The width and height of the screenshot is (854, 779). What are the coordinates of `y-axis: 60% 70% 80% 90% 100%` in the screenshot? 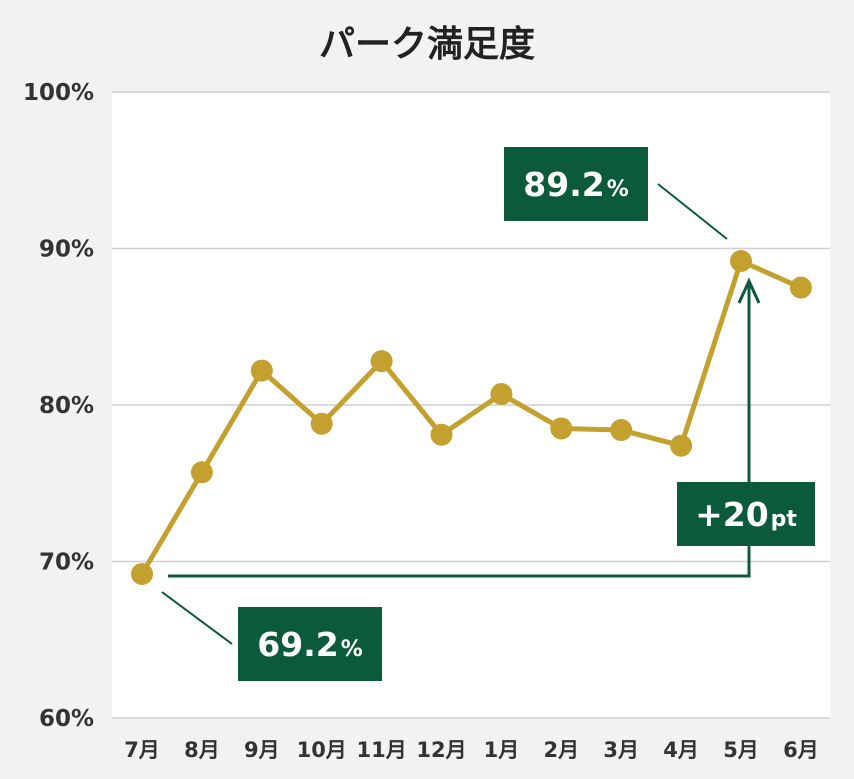 It's located at (58, 406).